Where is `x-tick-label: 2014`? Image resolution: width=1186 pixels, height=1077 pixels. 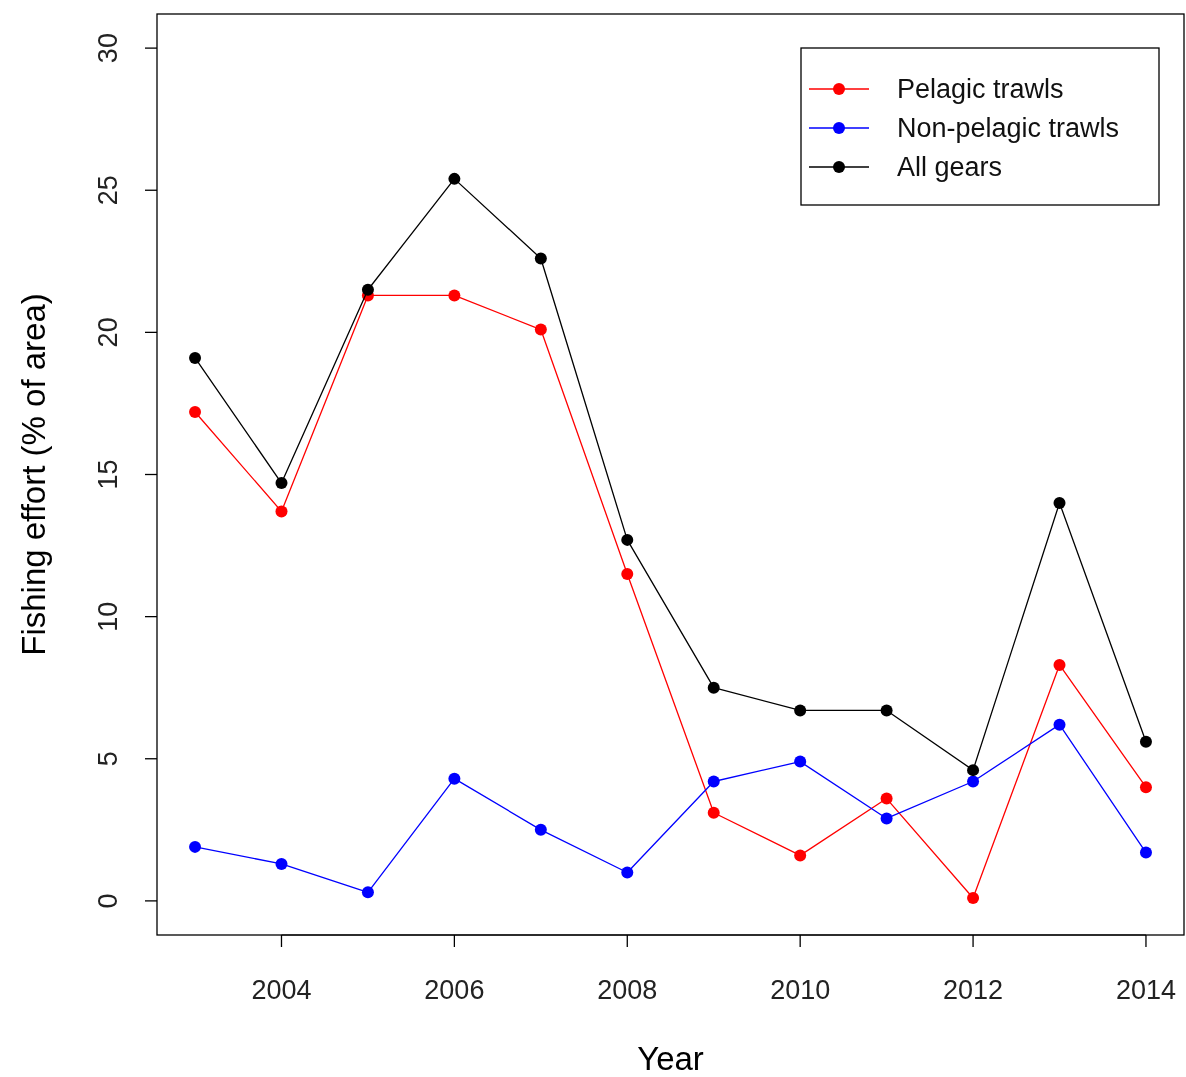 x-tick-label: 2014 is located at coordinates (1145, 990).